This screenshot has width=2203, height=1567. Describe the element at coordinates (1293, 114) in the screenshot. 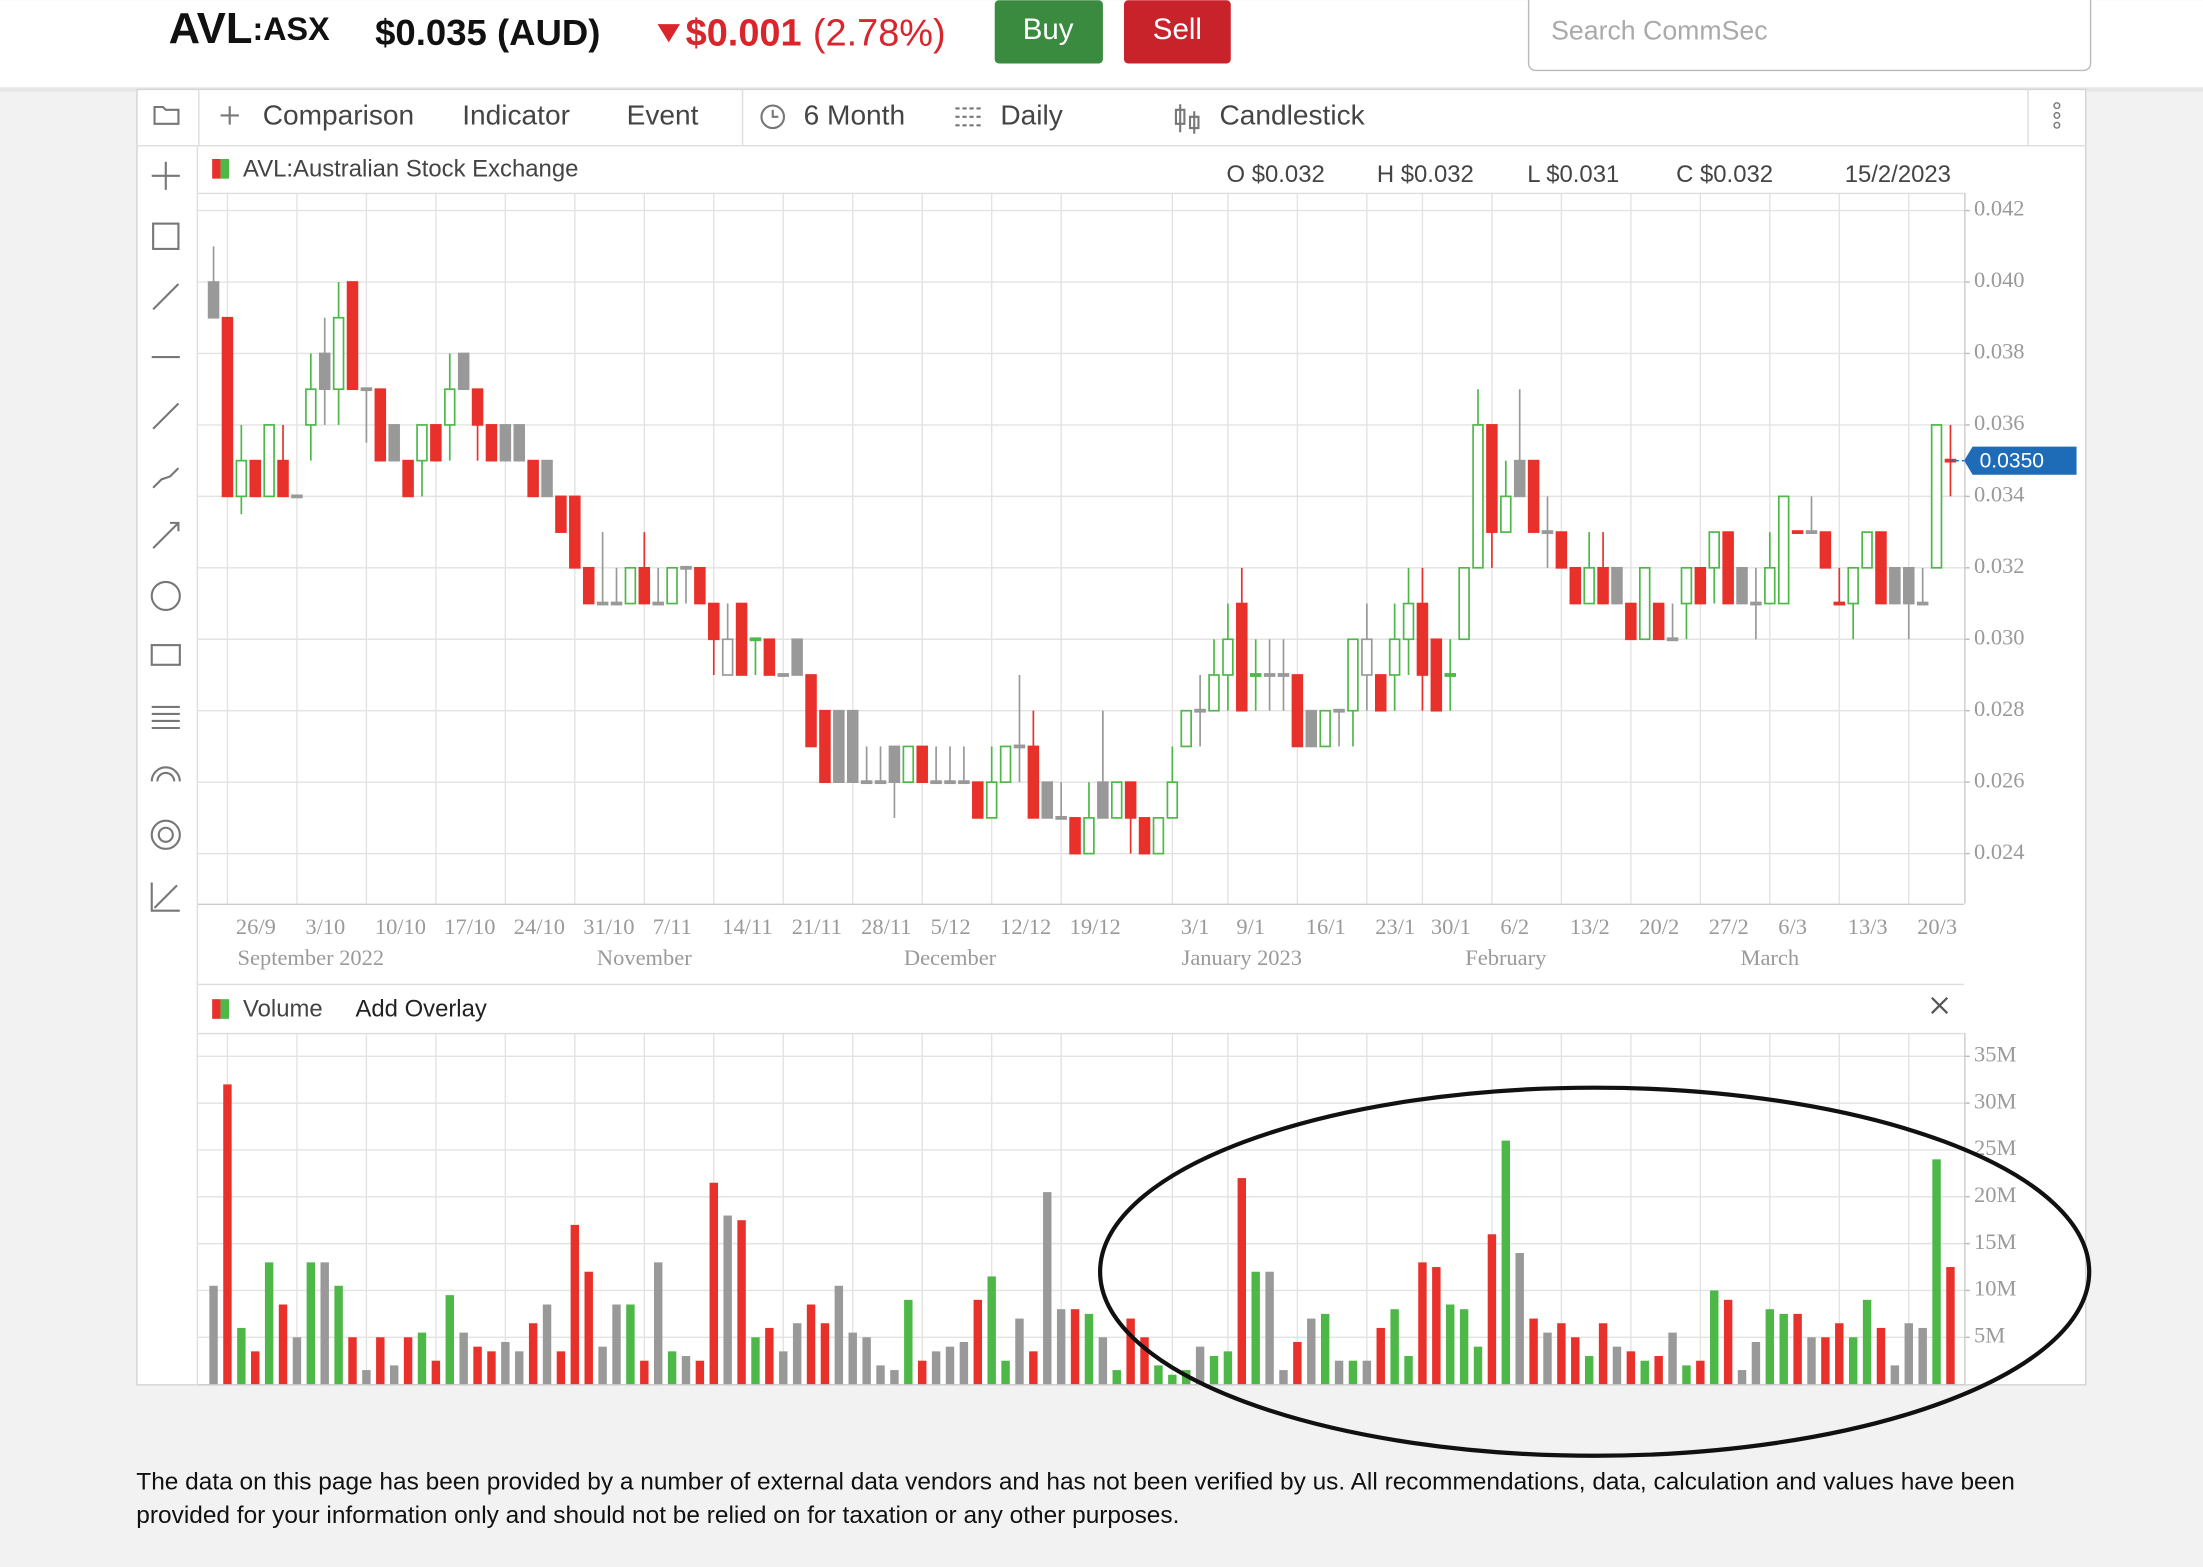

I see `chart-type-button: Candlestick` at that location.